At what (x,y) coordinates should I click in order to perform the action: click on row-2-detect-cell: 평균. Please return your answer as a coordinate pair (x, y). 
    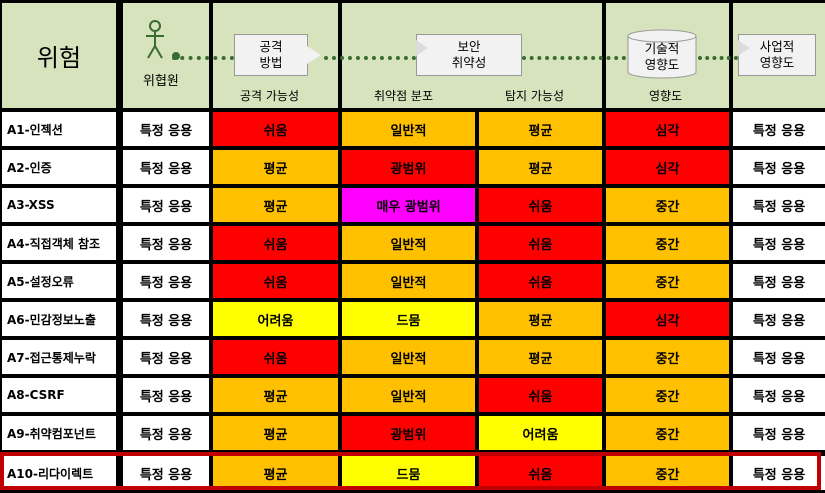
    Looking at the image, I should click on (540, 167).